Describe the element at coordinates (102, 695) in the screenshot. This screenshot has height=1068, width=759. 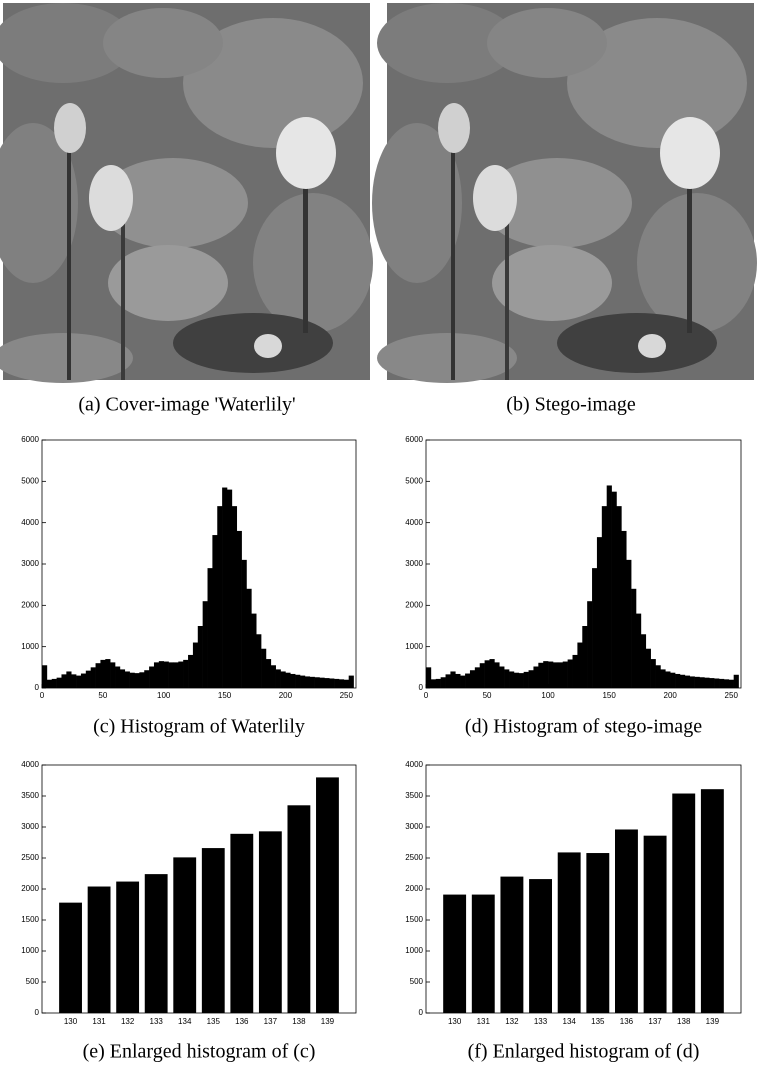
I see `x-tick-label: 50` at that location.